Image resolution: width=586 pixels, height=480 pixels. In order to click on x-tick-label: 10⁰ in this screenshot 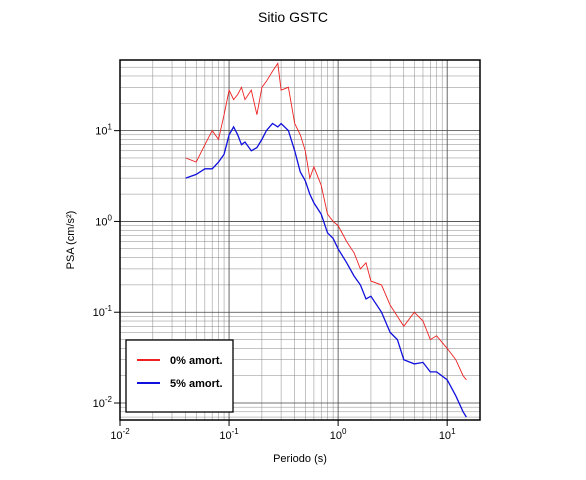, I will do `click(338, 434)`.